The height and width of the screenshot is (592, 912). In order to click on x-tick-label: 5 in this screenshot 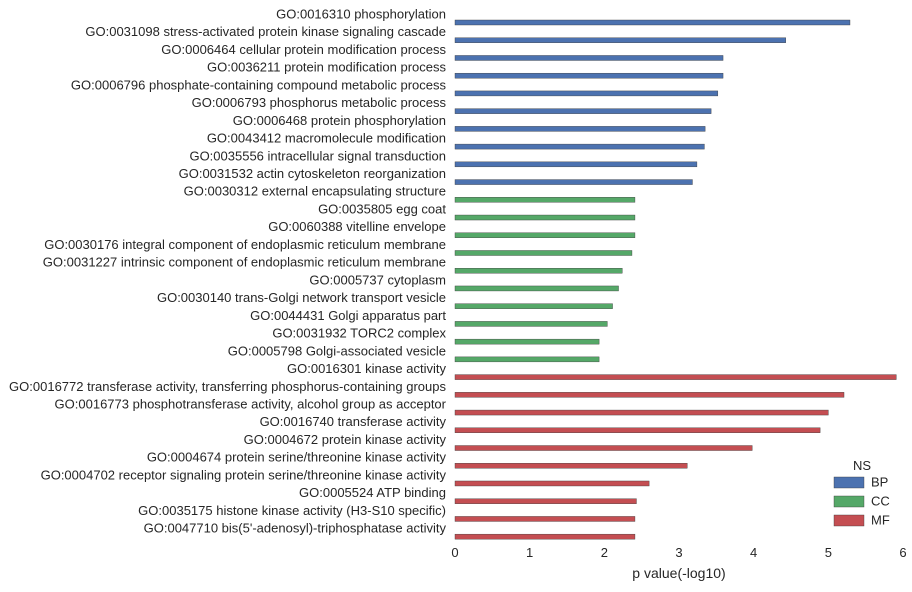, I will do `click(828, 552)`.